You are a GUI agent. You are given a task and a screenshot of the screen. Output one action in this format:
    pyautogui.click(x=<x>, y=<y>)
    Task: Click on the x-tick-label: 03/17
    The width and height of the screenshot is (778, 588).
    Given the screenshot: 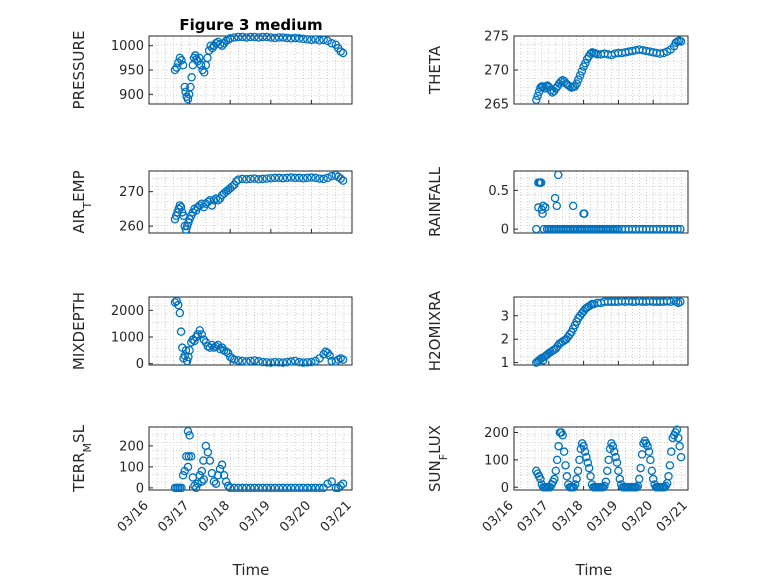 What is the action you would take?
    pyautogui.click(x=533, y=516)
    